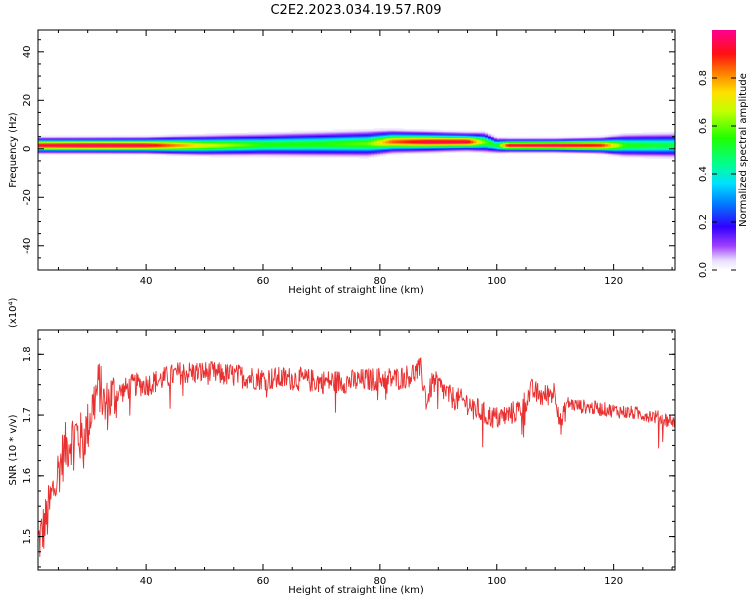 The image size is (750, 604). What do you see at coordinates (613, 581) in the screenshot?
I see `snr-xtick-label: 120` at bounding box center [613, 581].